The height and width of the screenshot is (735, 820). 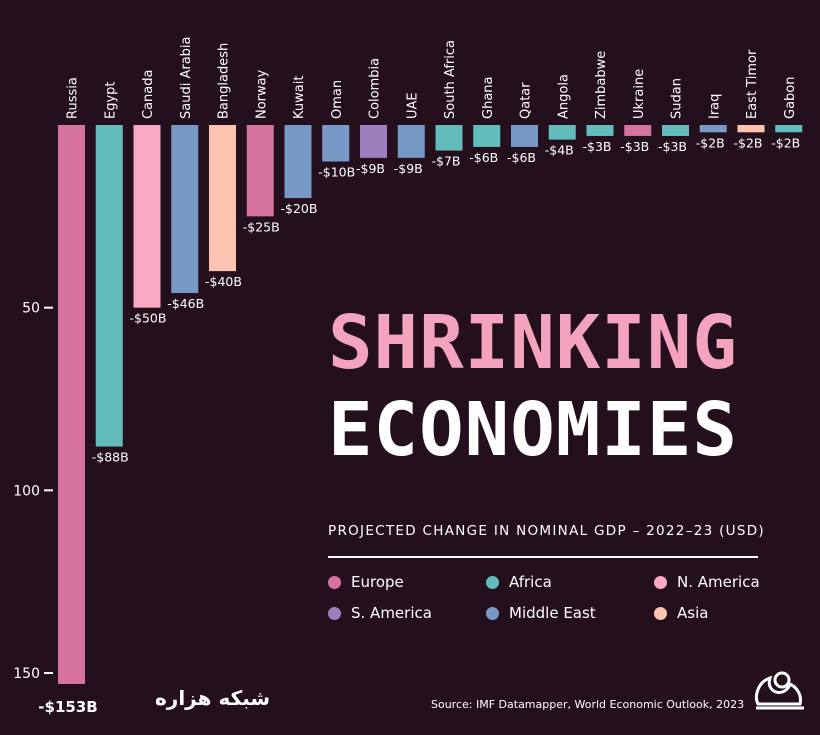 What do you see at coordinates (524, 136) in the screenshot?
I see `bar-qatar` at bounding box center [524, 136].